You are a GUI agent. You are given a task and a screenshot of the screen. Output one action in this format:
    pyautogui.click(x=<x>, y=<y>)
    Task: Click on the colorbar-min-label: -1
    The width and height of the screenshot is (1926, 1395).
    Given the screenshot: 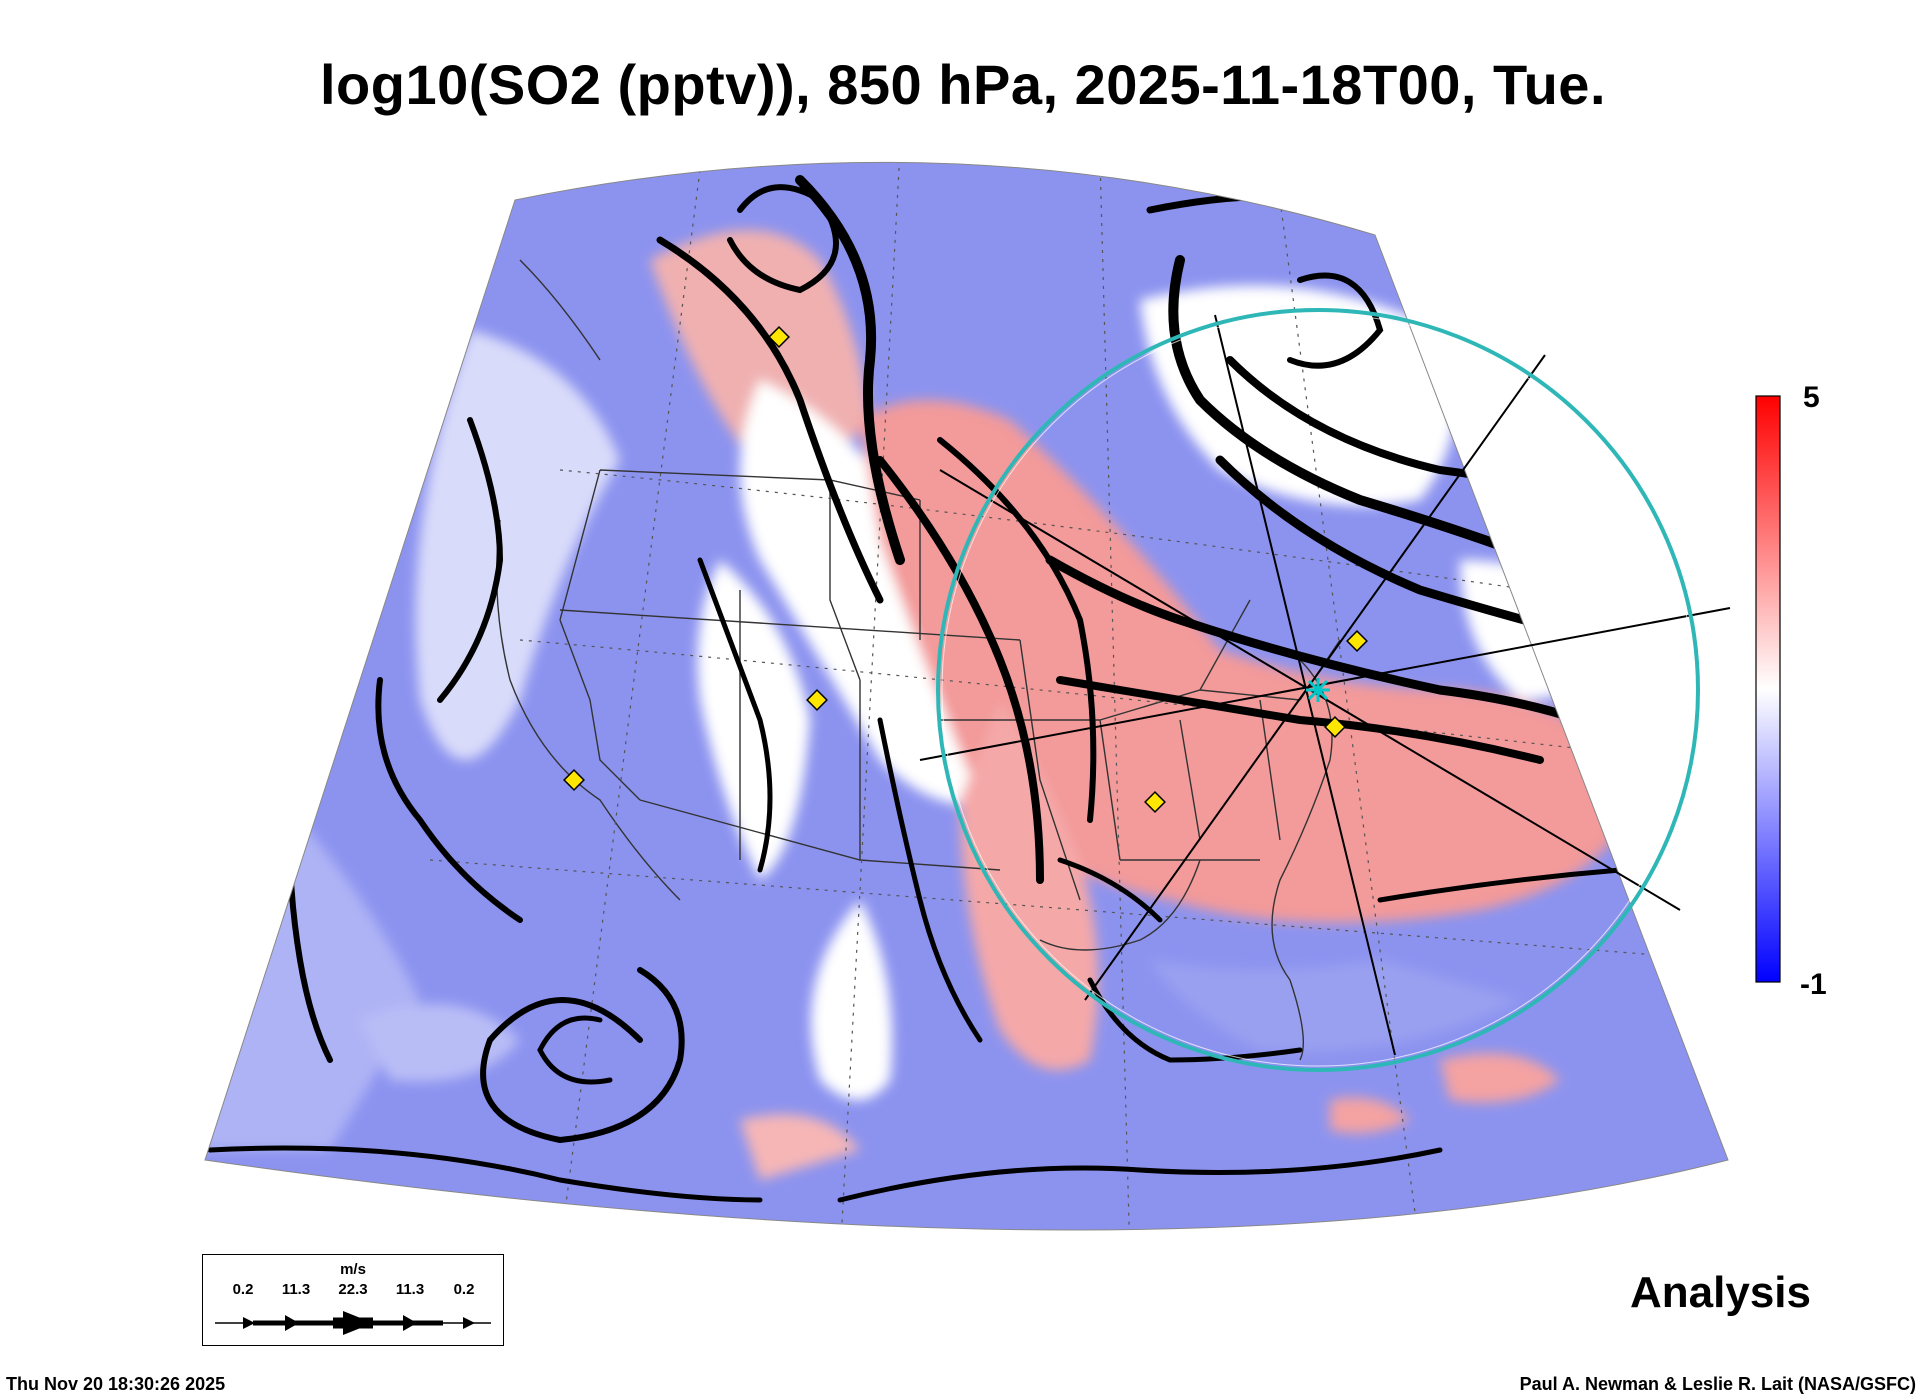 What is the action you would take?
    pyautogui.click(x=1813, y=984)
    